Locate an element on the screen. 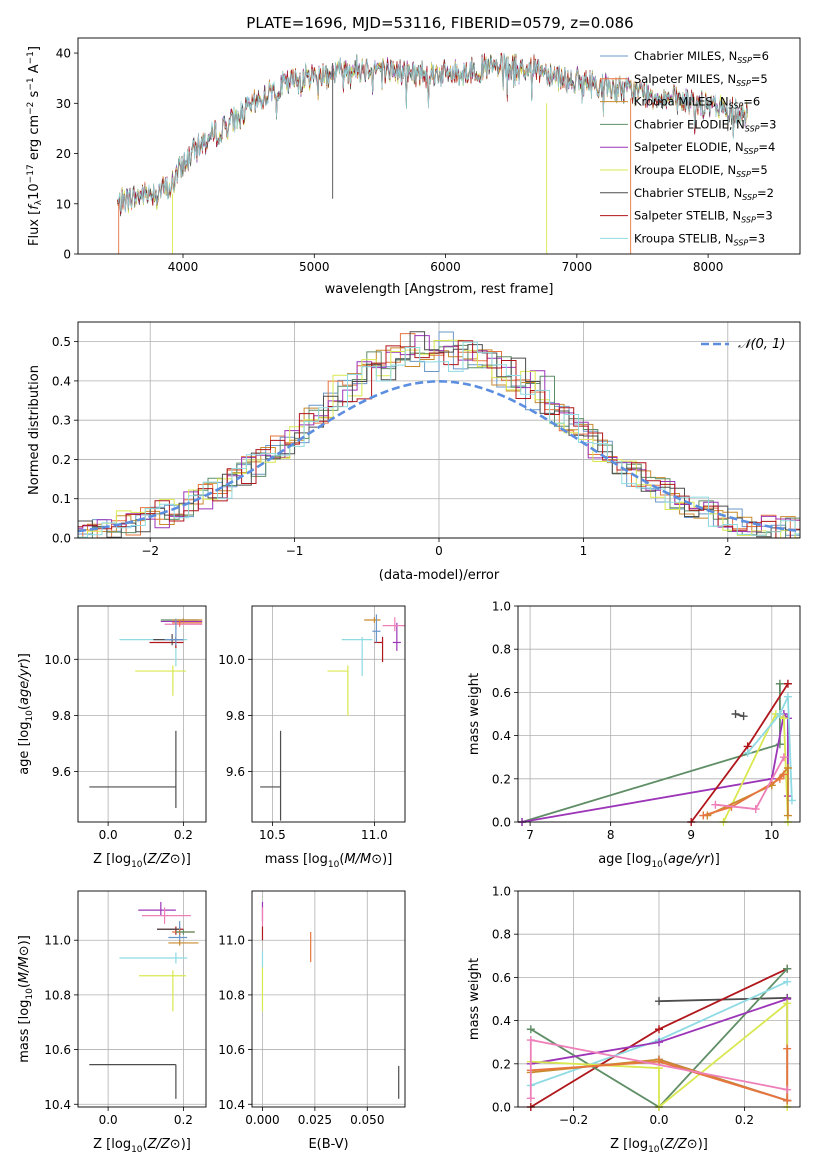 The width and height of the screenshot is (819, 1170). y-tick-label: 30 is located at coordinates (63, 104).